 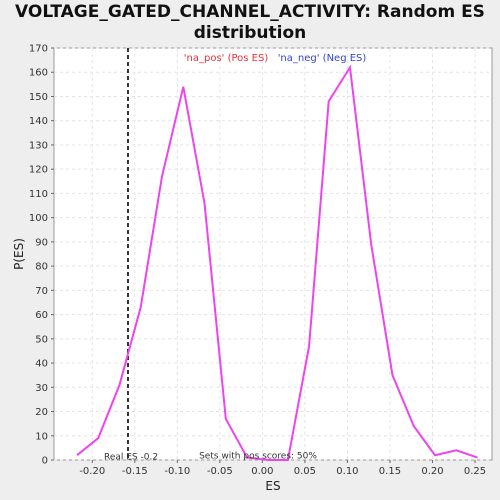 I want to click on legend-entry-pos: 'na_pos' (Pos ES), so click(x=226, y=58).